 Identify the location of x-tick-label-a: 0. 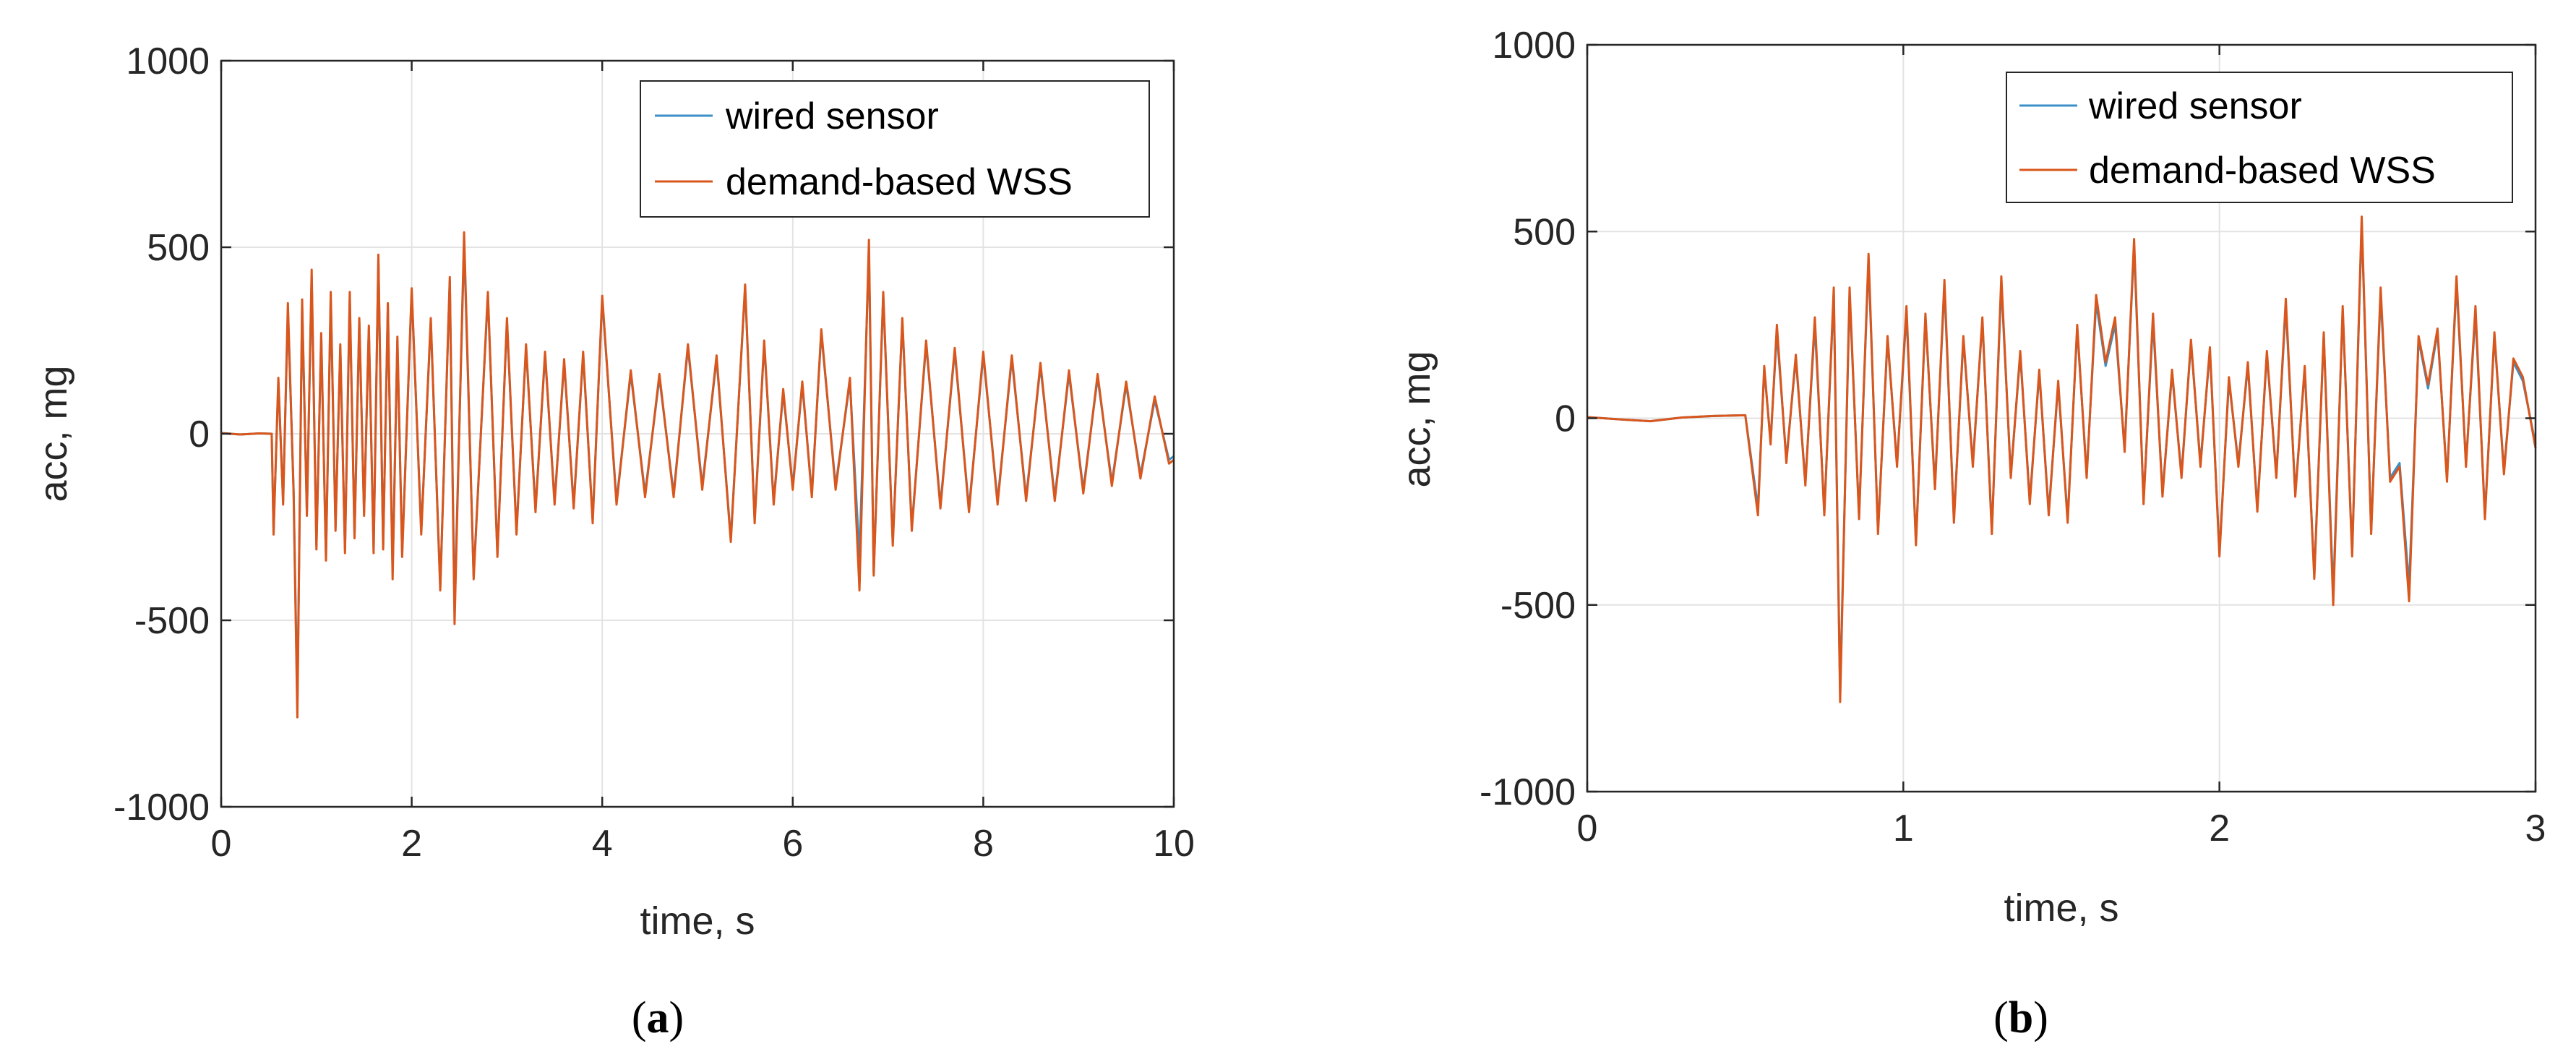
(222, 844).